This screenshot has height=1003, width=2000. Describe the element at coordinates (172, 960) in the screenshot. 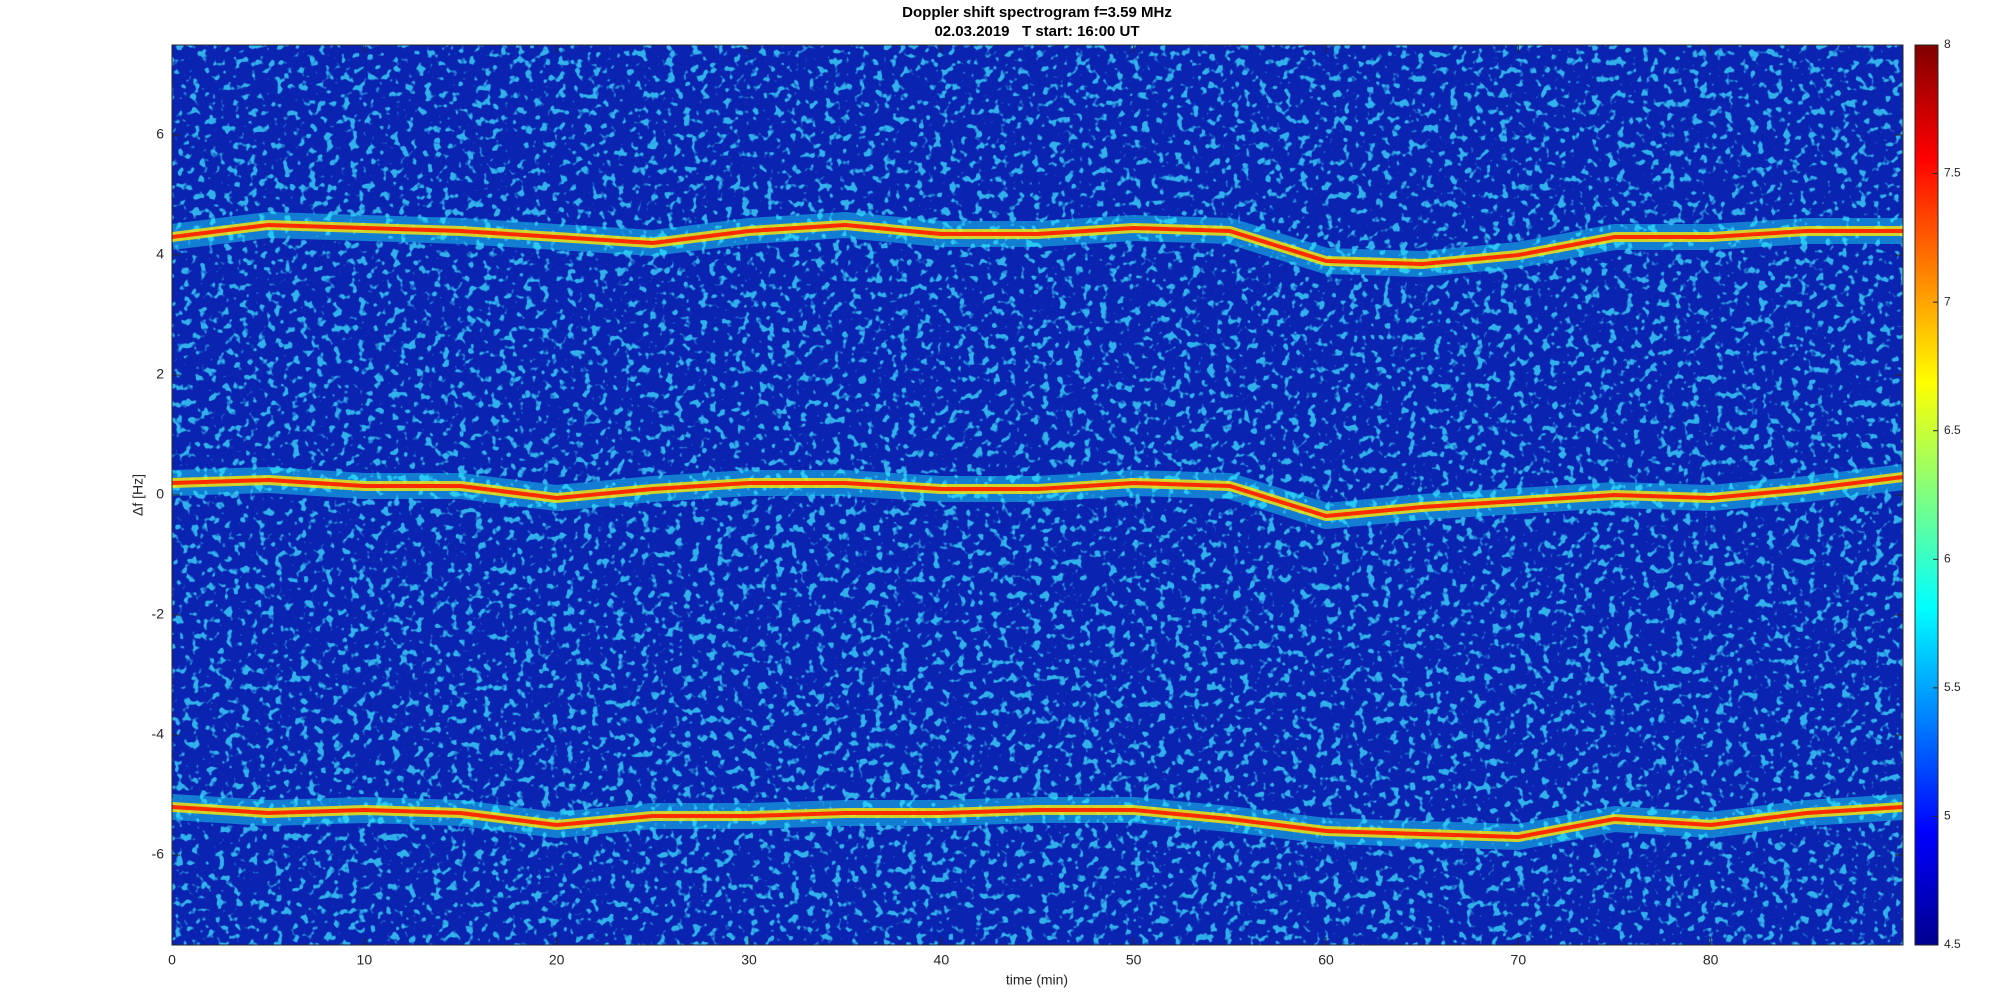

I see `x-tick-label: 0` at that location.